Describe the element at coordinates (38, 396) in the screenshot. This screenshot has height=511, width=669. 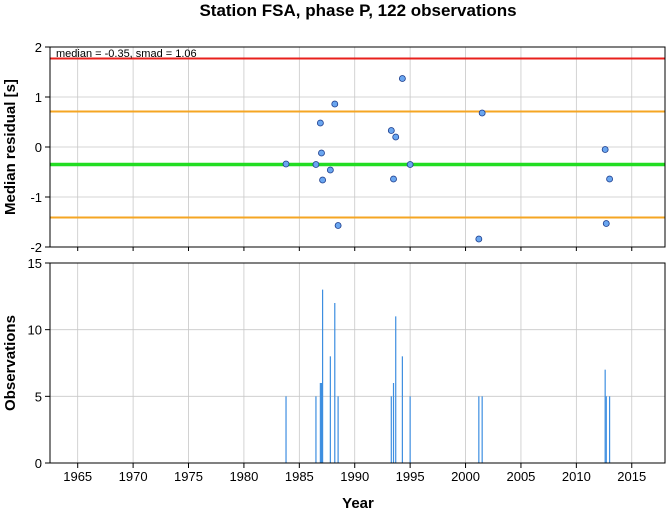
I see `observations-y-tick-label: 5` at that location.